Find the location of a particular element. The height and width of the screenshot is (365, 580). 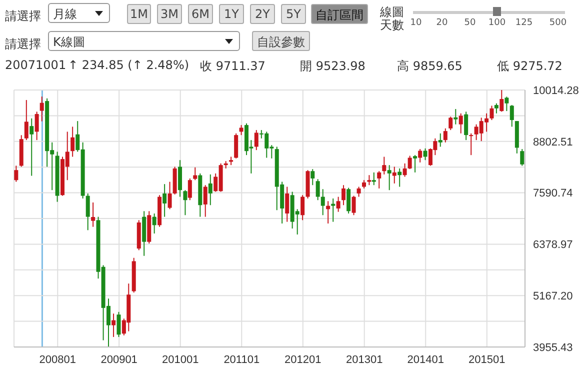

x-tick-label: 200901 is located at coordinates (119, 359).